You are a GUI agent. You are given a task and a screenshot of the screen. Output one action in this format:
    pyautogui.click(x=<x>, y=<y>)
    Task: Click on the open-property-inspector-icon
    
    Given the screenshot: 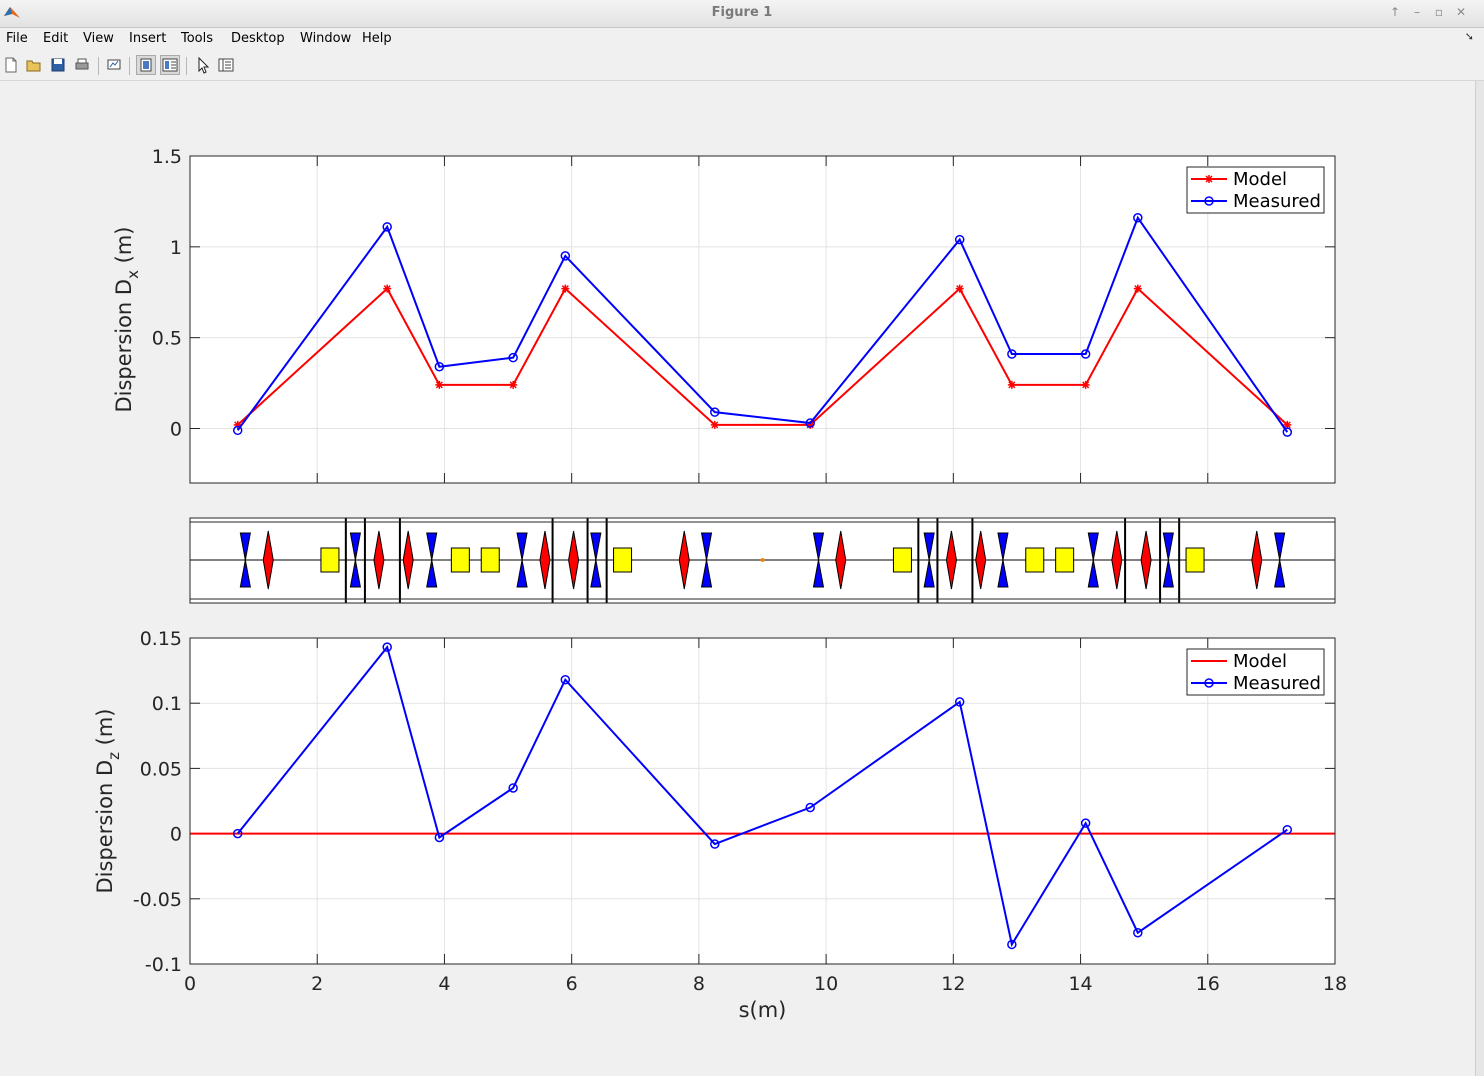 What is the action you would take?
    pyautogui.click(x=226, y=65)
    